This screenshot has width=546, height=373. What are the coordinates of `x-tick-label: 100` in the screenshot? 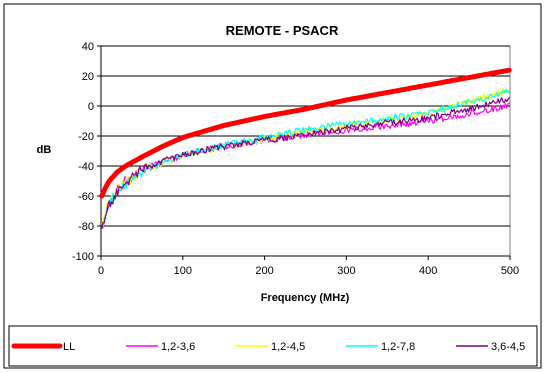 It's located at (183, 271).